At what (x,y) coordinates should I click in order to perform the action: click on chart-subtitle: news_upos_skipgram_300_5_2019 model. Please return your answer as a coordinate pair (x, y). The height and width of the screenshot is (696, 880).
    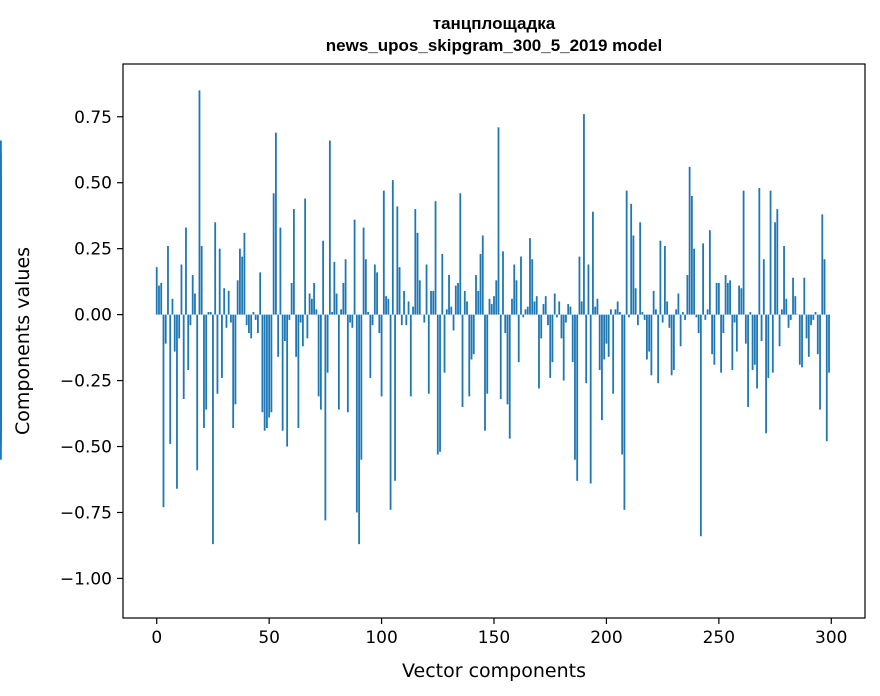
    Looking at the image, I should click on (494, 45).